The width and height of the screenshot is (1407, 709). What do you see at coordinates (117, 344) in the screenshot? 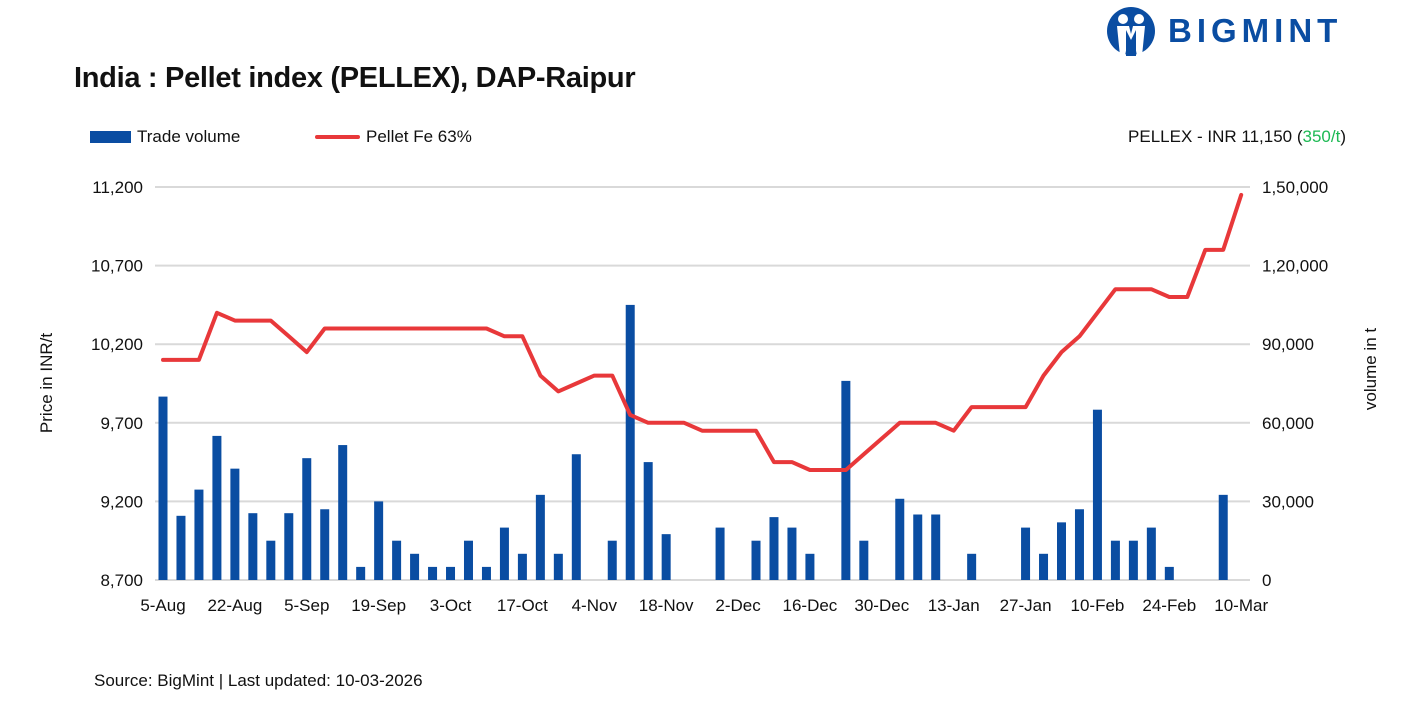
I see `y-tick-label: 10,200` at bounding box center [117, 344].